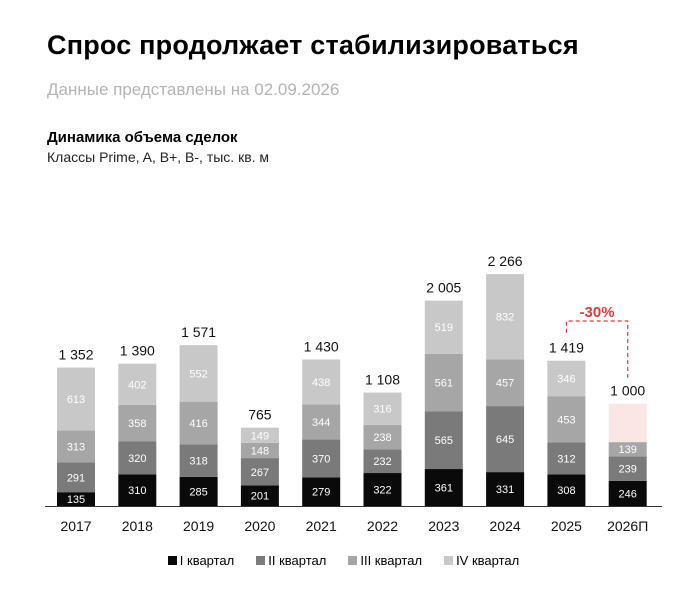  What do you see at coordinates (259, 526) in the screenshot?
I see `x-tick-label: 2020` at bounding box center [259, 526].